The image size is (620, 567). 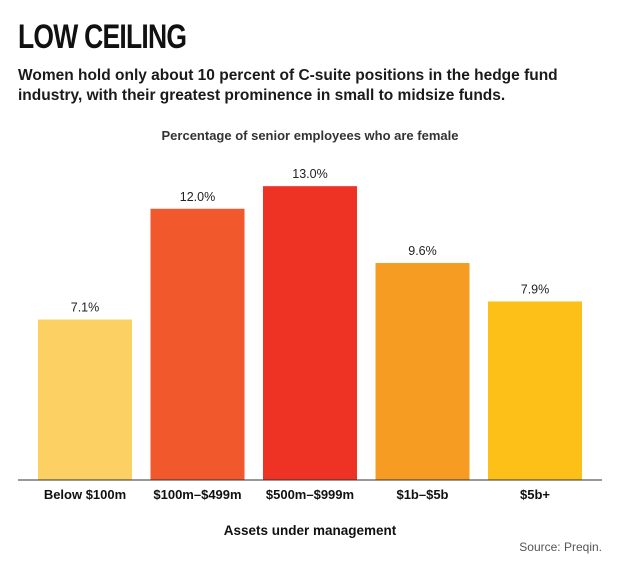 What do you see at coordinates (85, 308) in the screenshot?
I see `bar-value-label-1: 7.1%` at bounding box center [85, 308].